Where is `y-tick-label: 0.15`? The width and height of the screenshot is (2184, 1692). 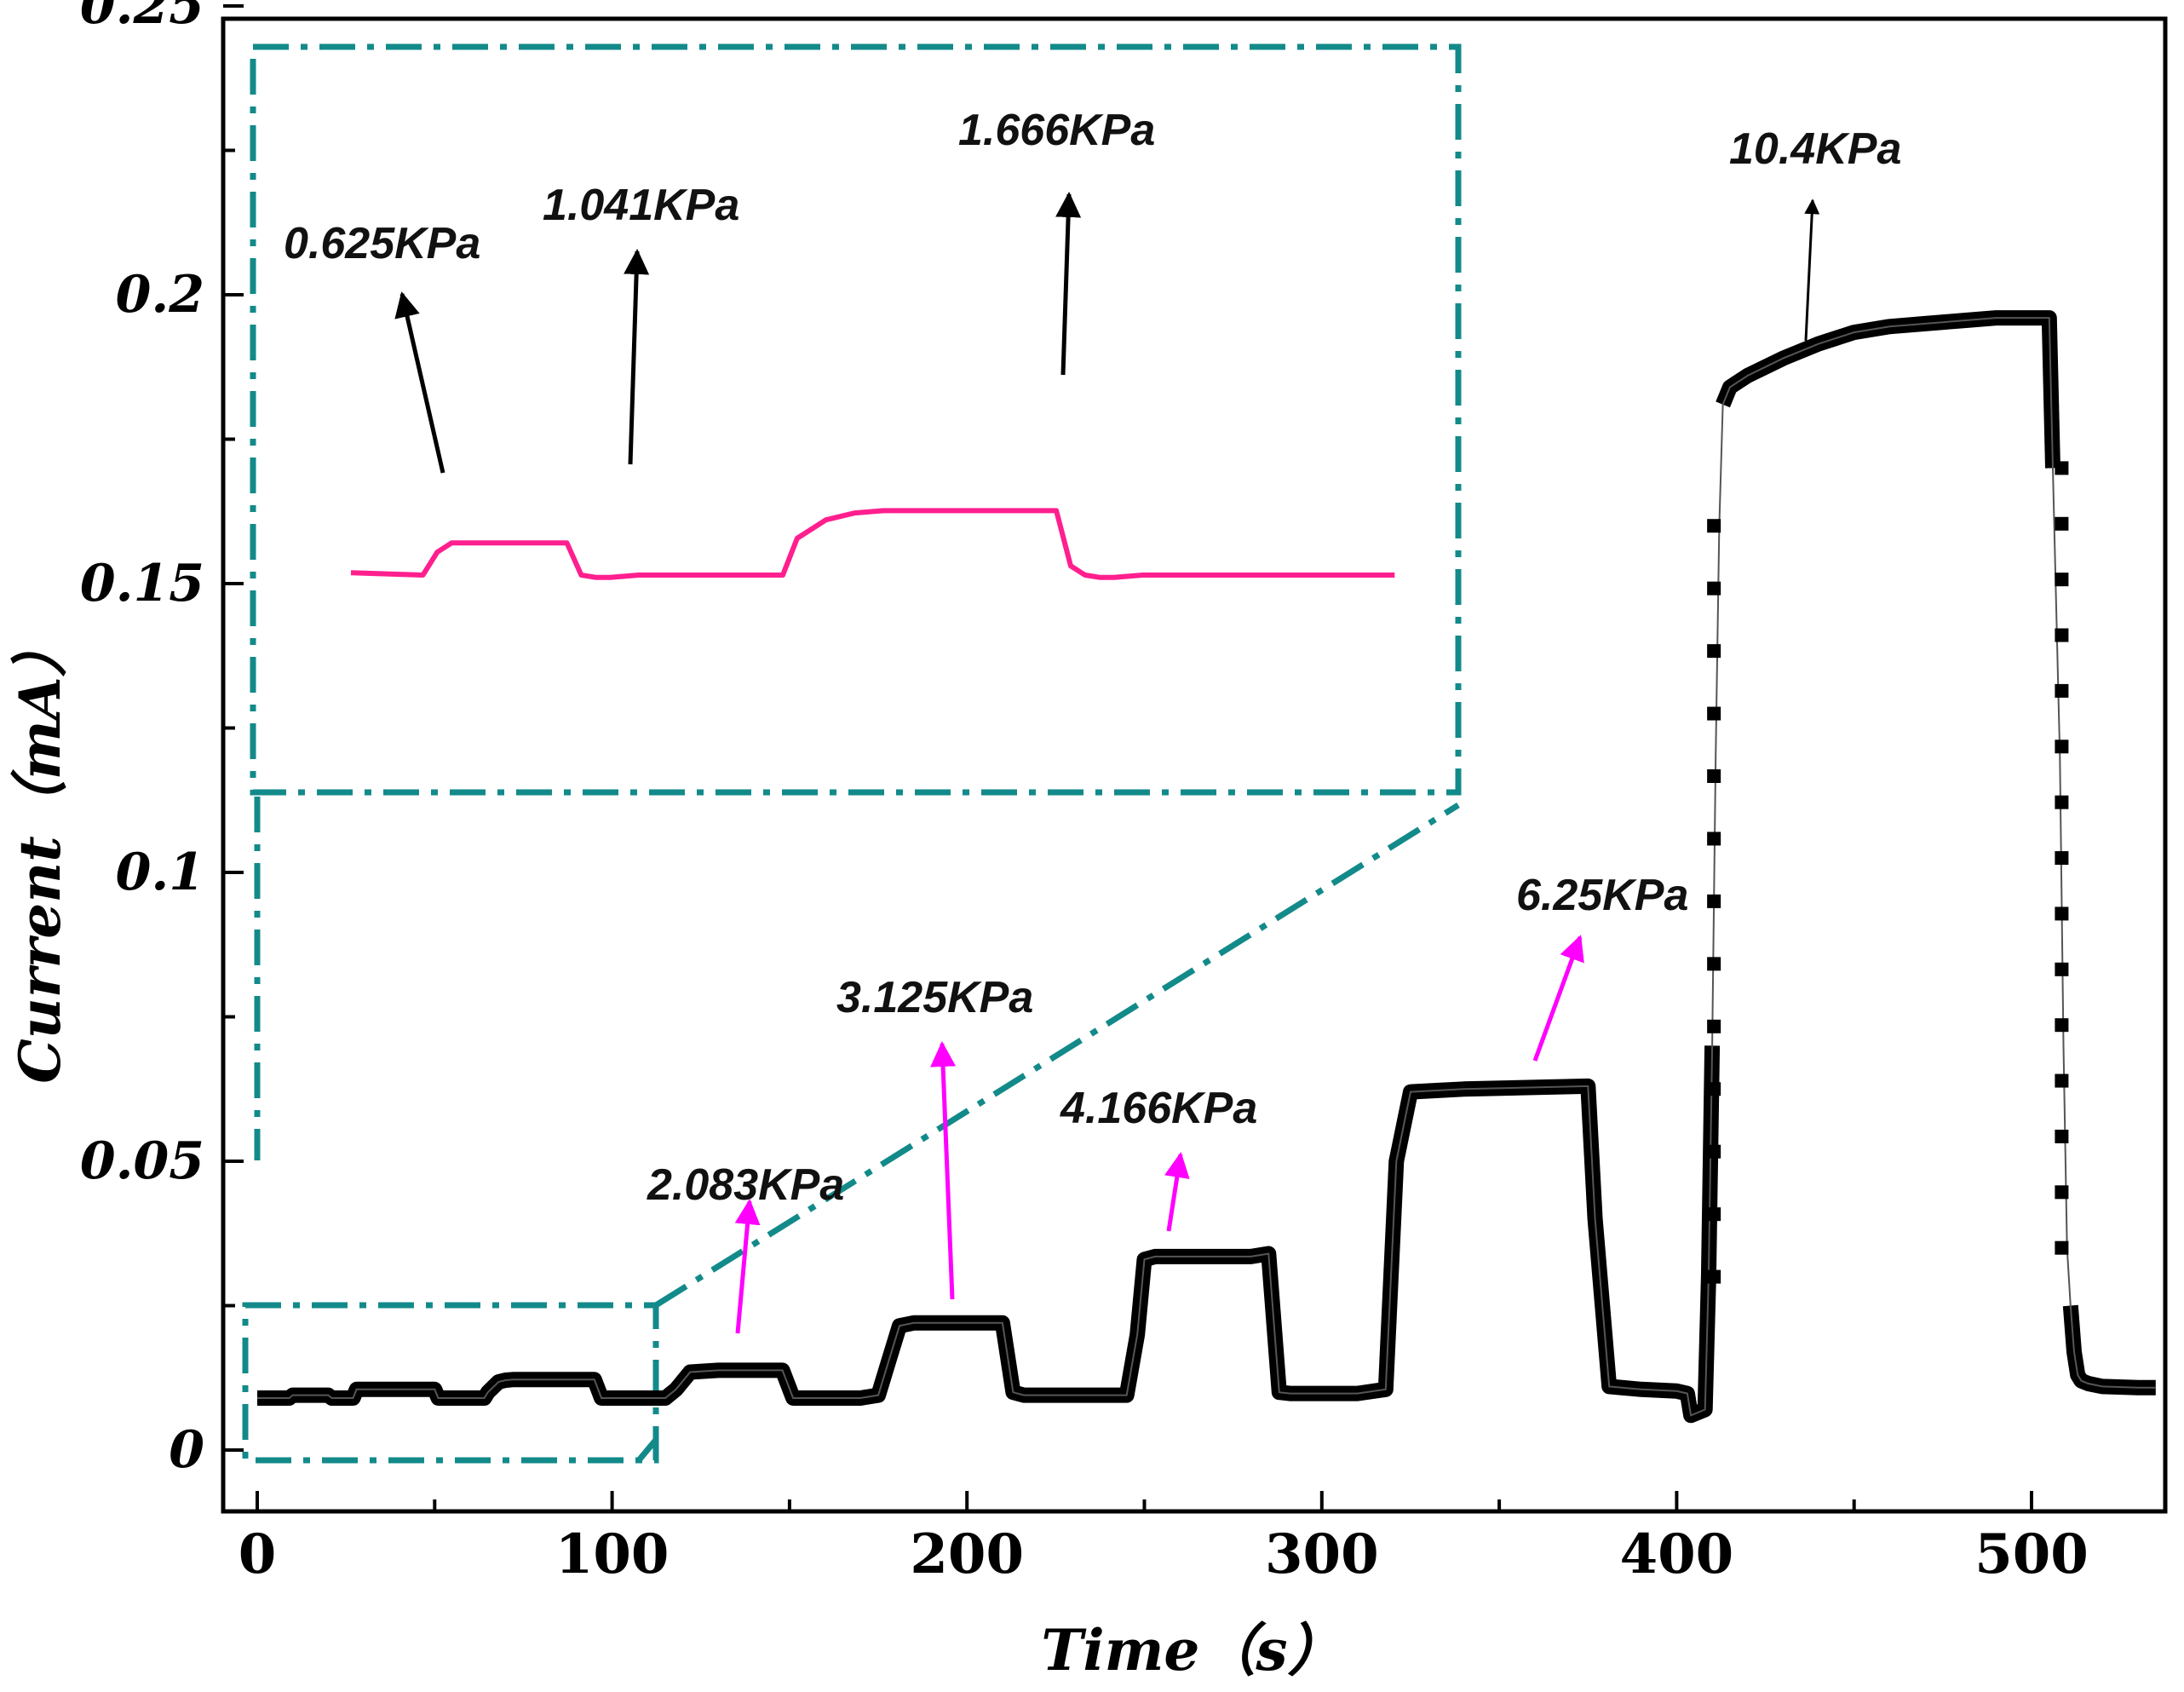 y-tick-label: 0.15 is located at coordinates (142, 583).